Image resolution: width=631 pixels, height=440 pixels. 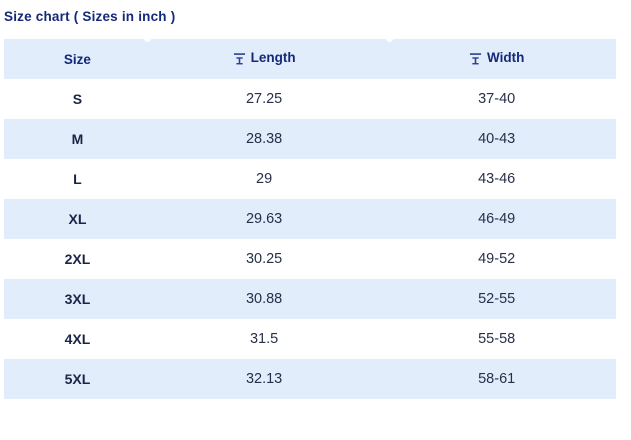 I want to click on col-header-width-label: Width, so click(x=505, y=58).